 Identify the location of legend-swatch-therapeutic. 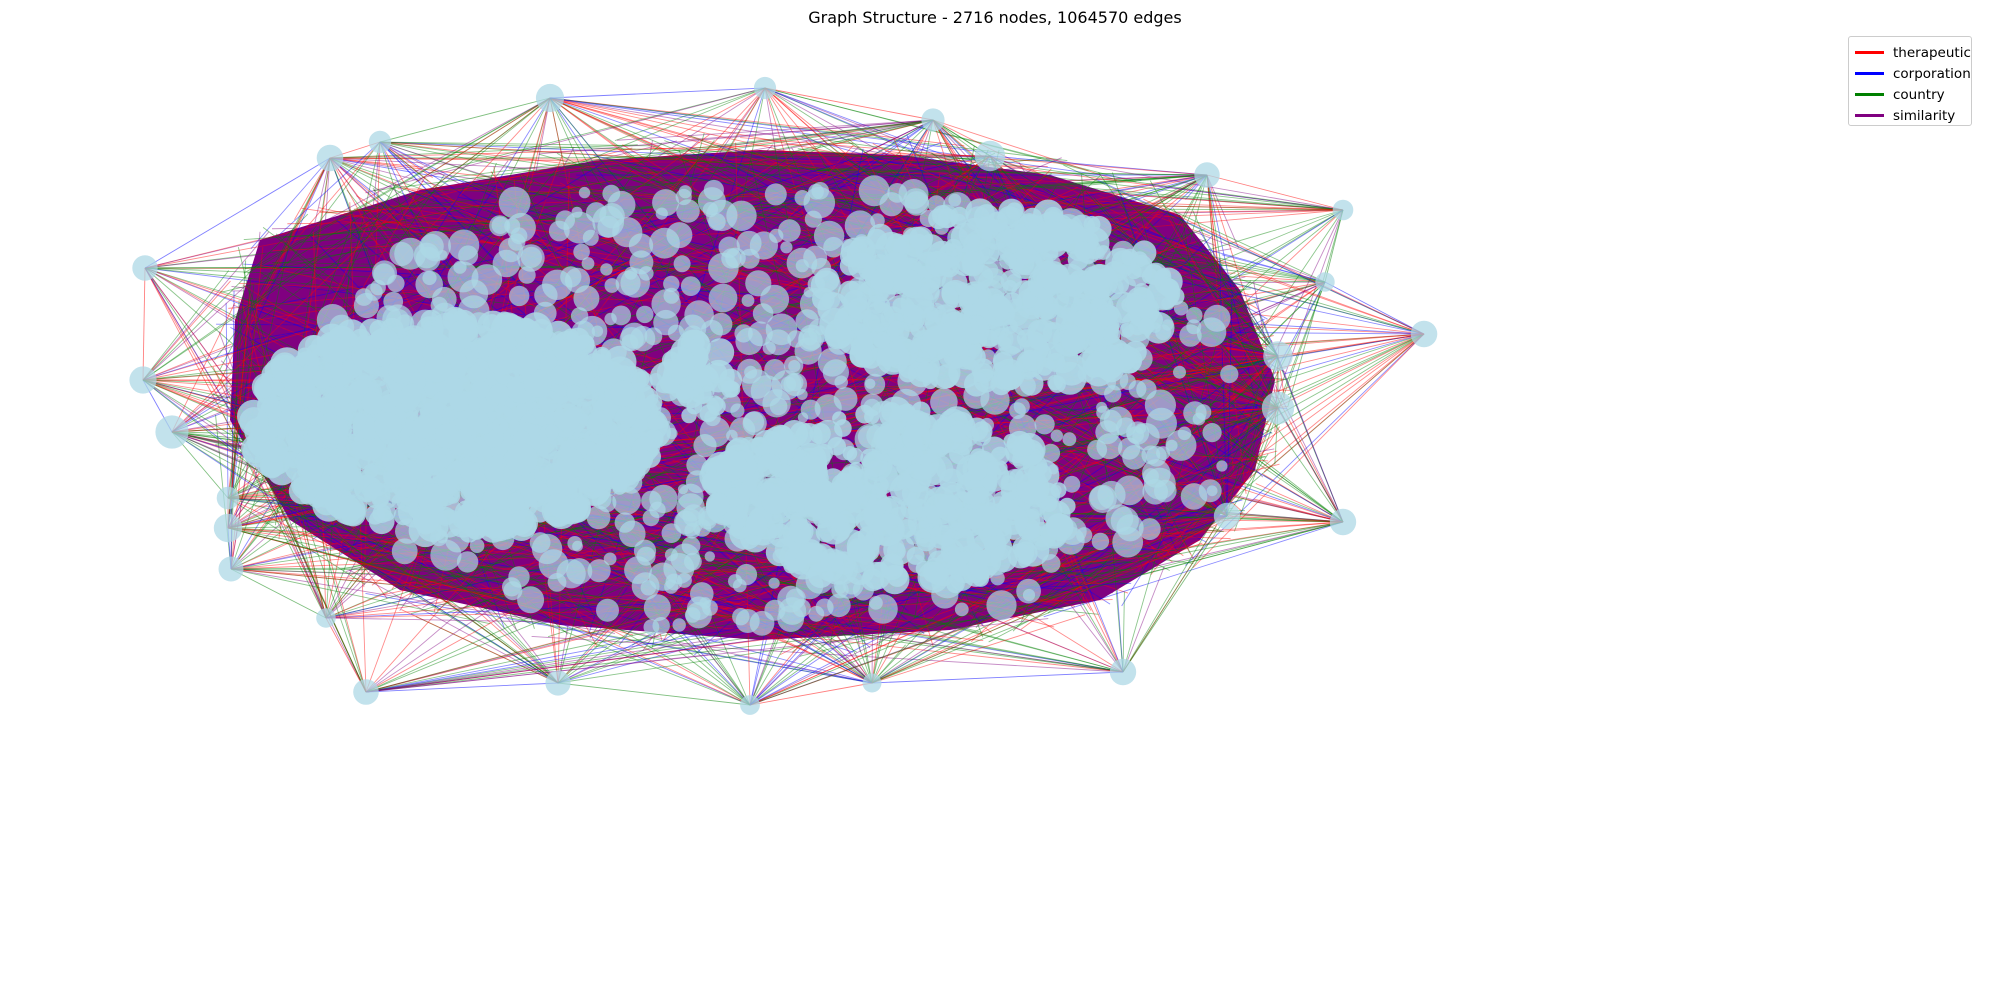
(1869, 52).